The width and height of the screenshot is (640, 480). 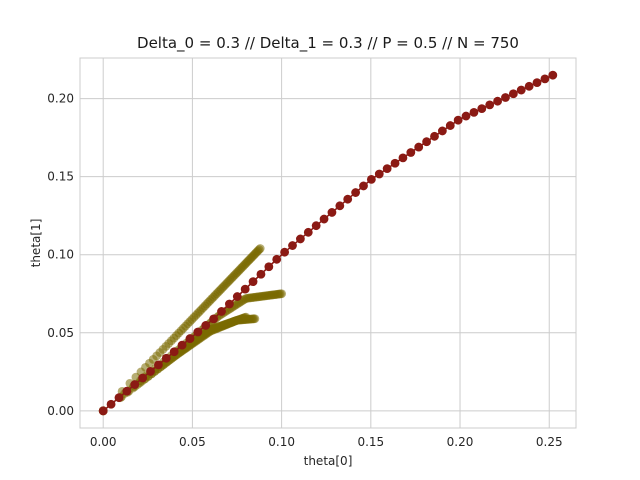 What do you see at coordinates (281, 442) in the screenshot?
I see `x-tick-label: 0.10` at bounding box center [281, 442].